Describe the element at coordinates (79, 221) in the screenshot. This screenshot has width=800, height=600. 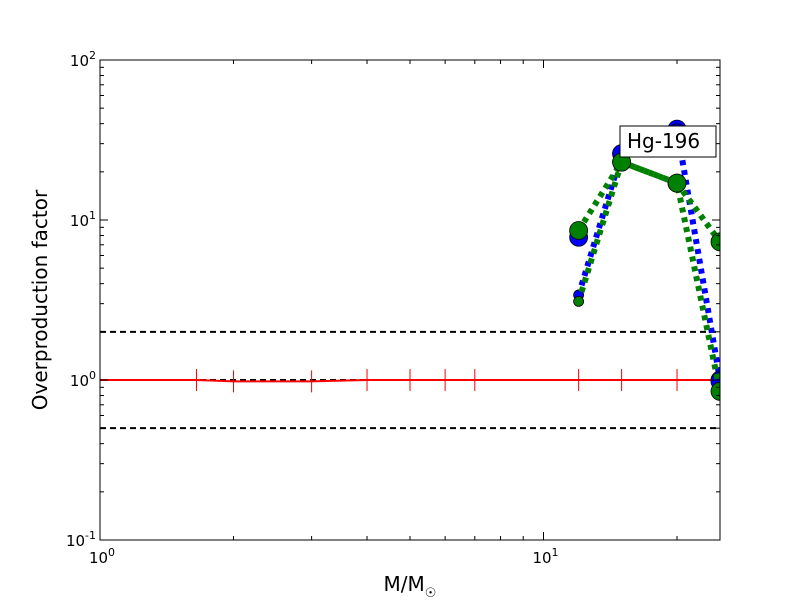
I see `y-tick-label-1-base: 10` at that location.